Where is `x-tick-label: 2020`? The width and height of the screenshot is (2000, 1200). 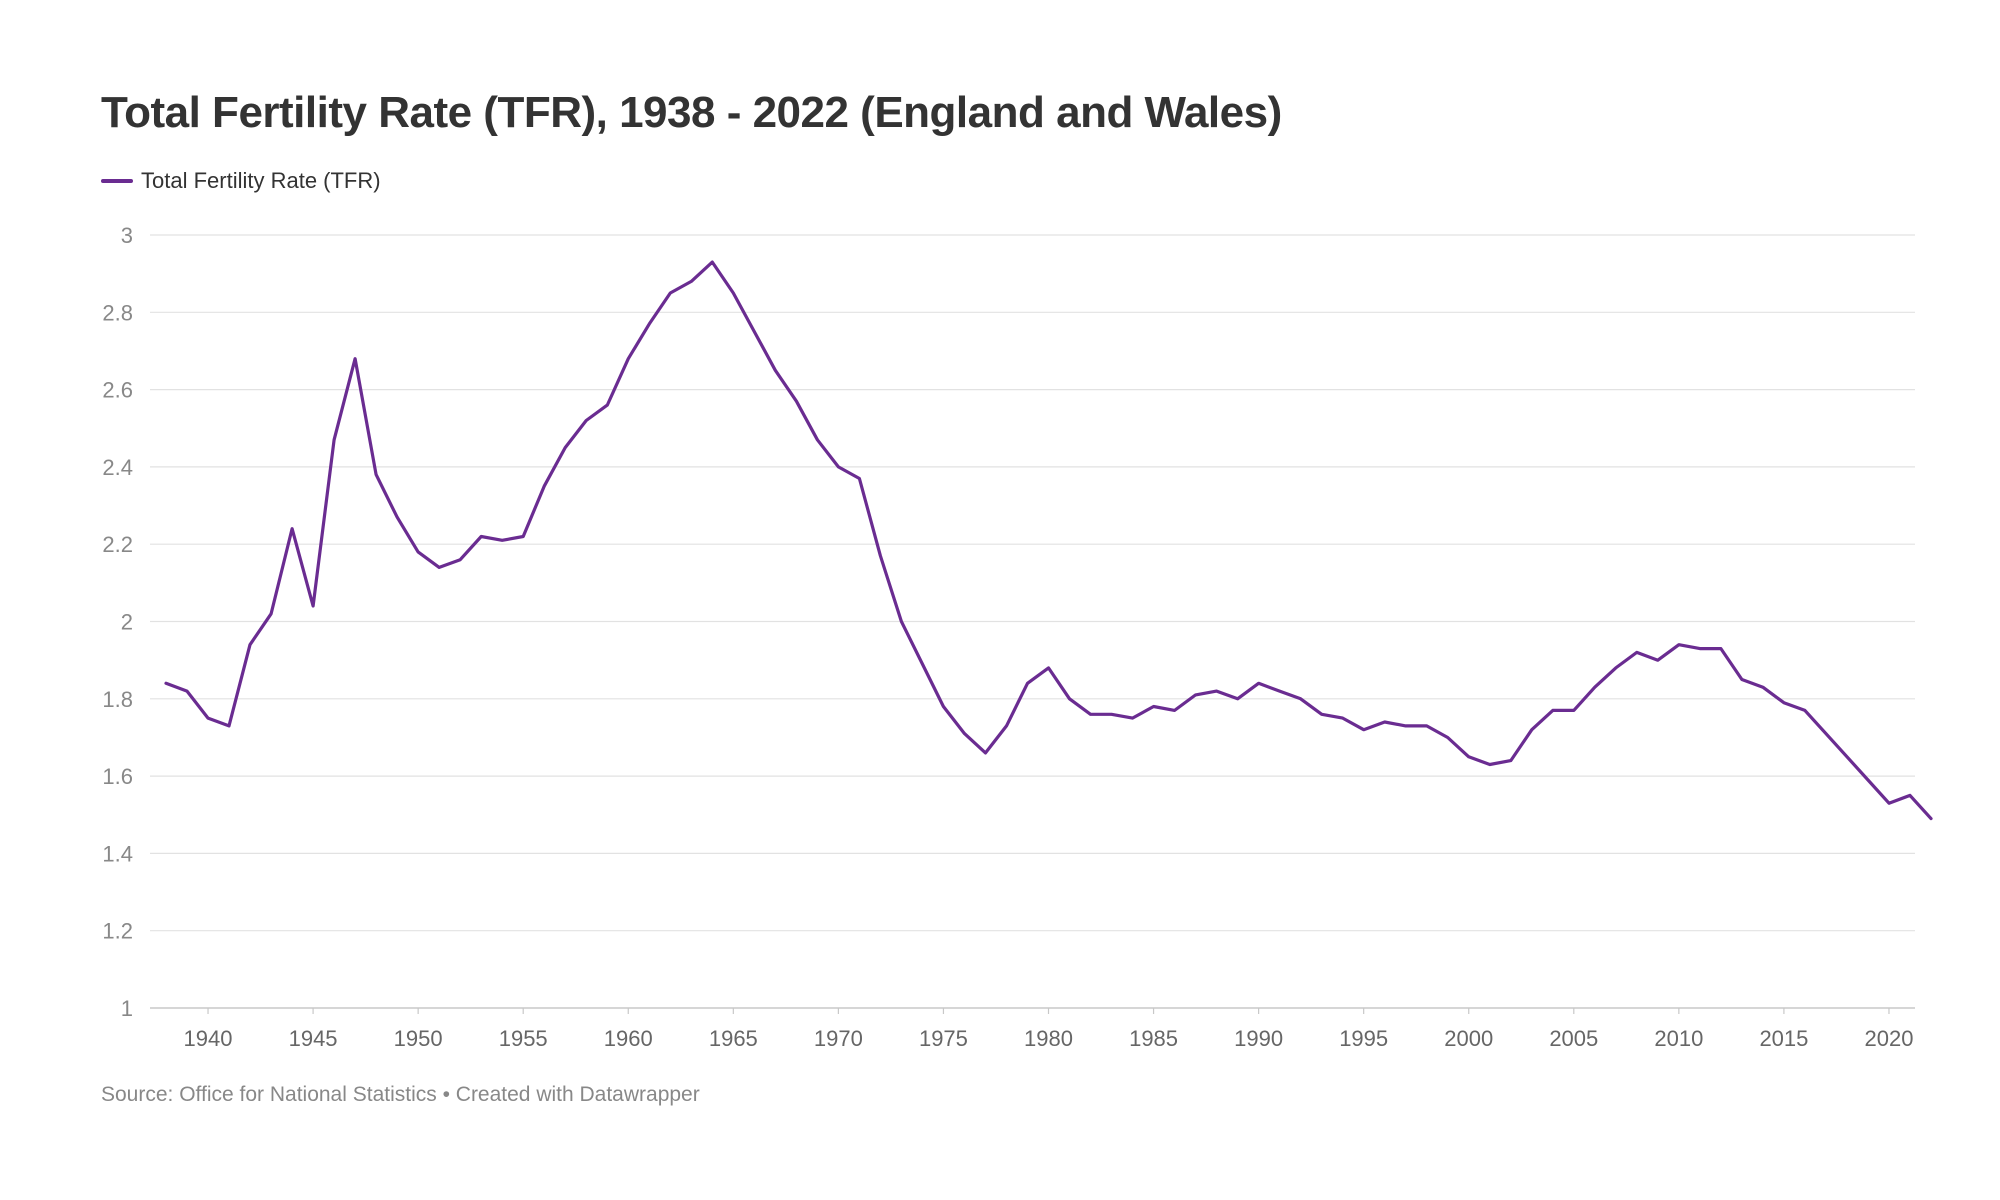 x-tick-label: 2020 is located at coordinates (1888, 1038).